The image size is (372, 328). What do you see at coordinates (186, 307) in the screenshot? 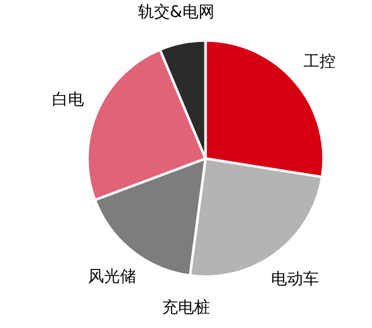
I see `category-label: 充电桩` at bounding box center [186, 307].